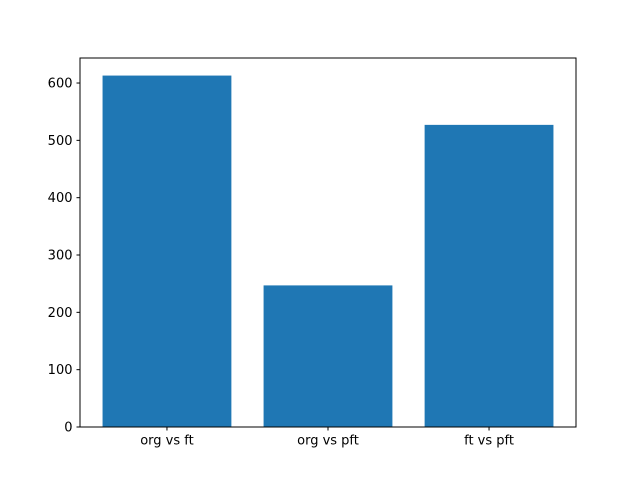 This screenshot has height=480, width=640. What do you see at coordinates (68, 428) in the screenshot?
I see `y-tick-label: 0` at bounding box center [68, 428].